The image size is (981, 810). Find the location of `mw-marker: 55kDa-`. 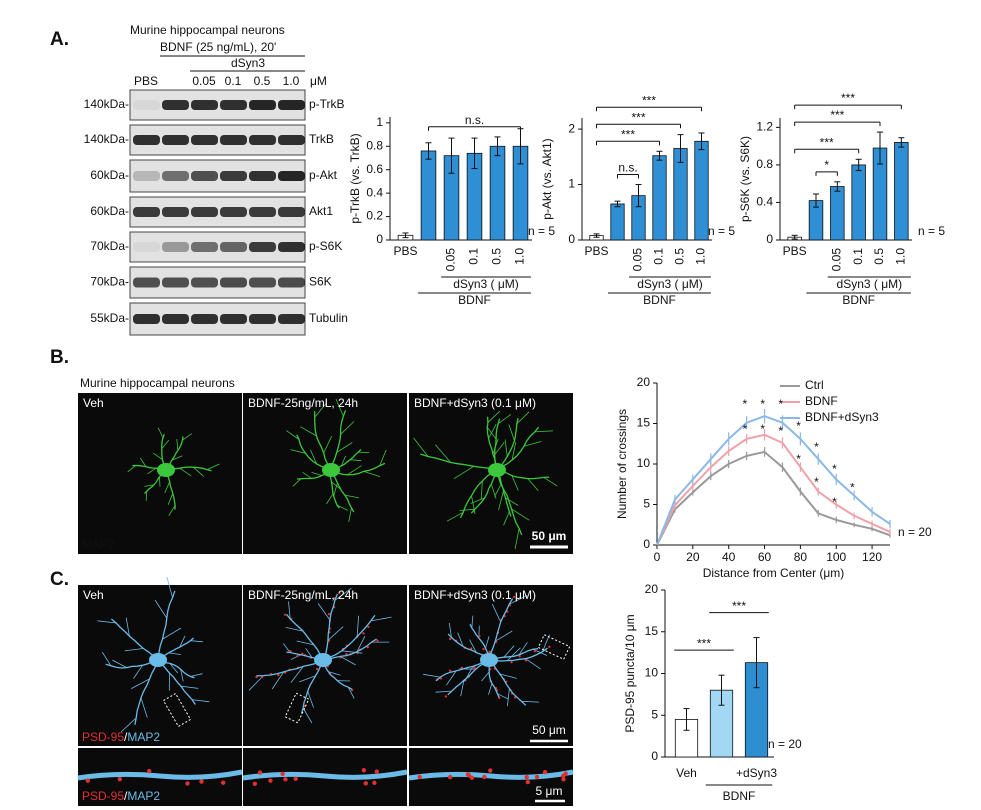

mw-marker: 55kDa- is located at coordinates (109, 318).